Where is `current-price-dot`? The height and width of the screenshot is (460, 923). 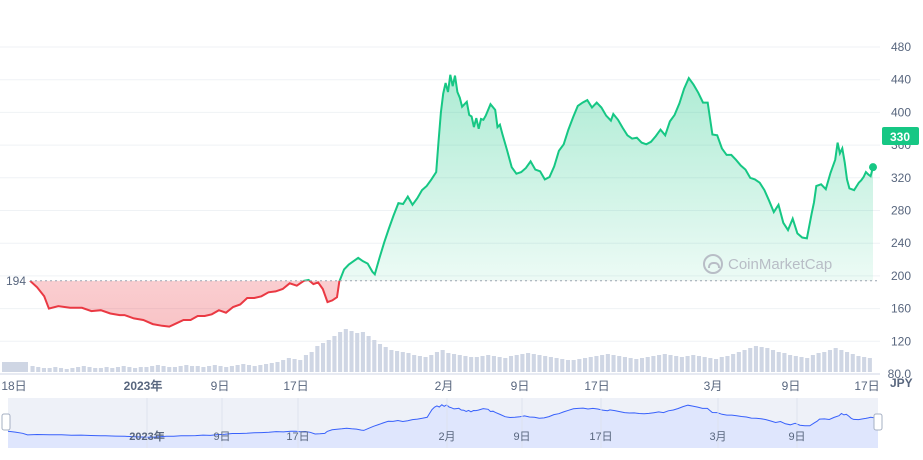 current-price-dot is located at coordinates (873, 167).